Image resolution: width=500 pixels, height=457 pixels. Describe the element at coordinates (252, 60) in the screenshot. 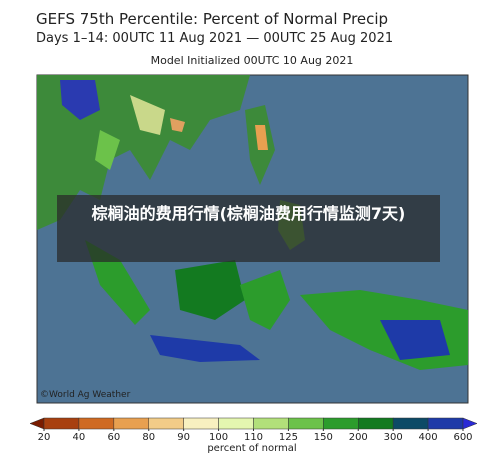

I see `model-init: Model Initialized 00UTC 10 Aug 2021` at that location.